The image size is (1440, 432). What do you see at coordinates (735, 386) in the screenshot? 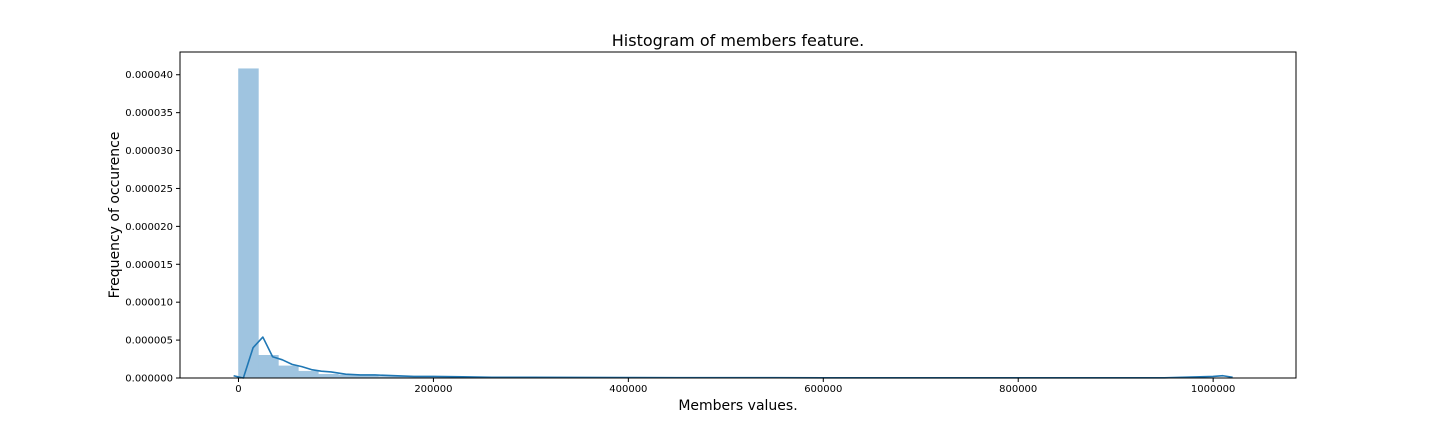
I see `x-axis-ticks: 0 200000 400000 600000 800000 1000000` at bounding box center [735, 386].